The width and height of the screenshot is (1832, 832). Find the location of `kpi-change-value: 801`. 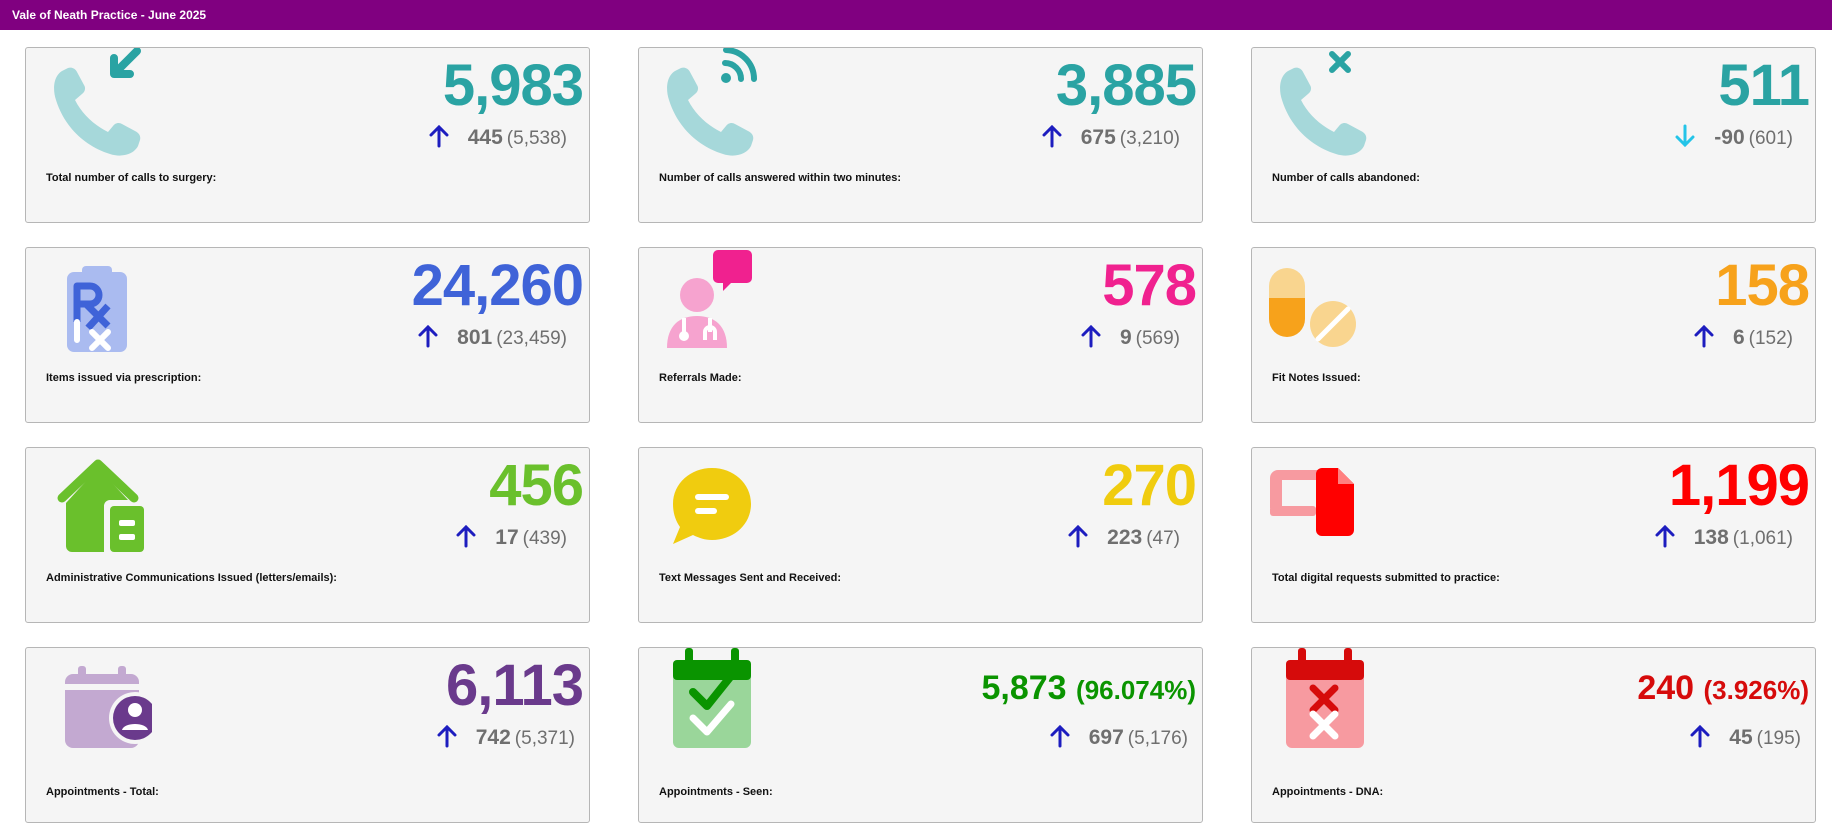

kpi-change-value: 801 is located at coordinates (475, 337).